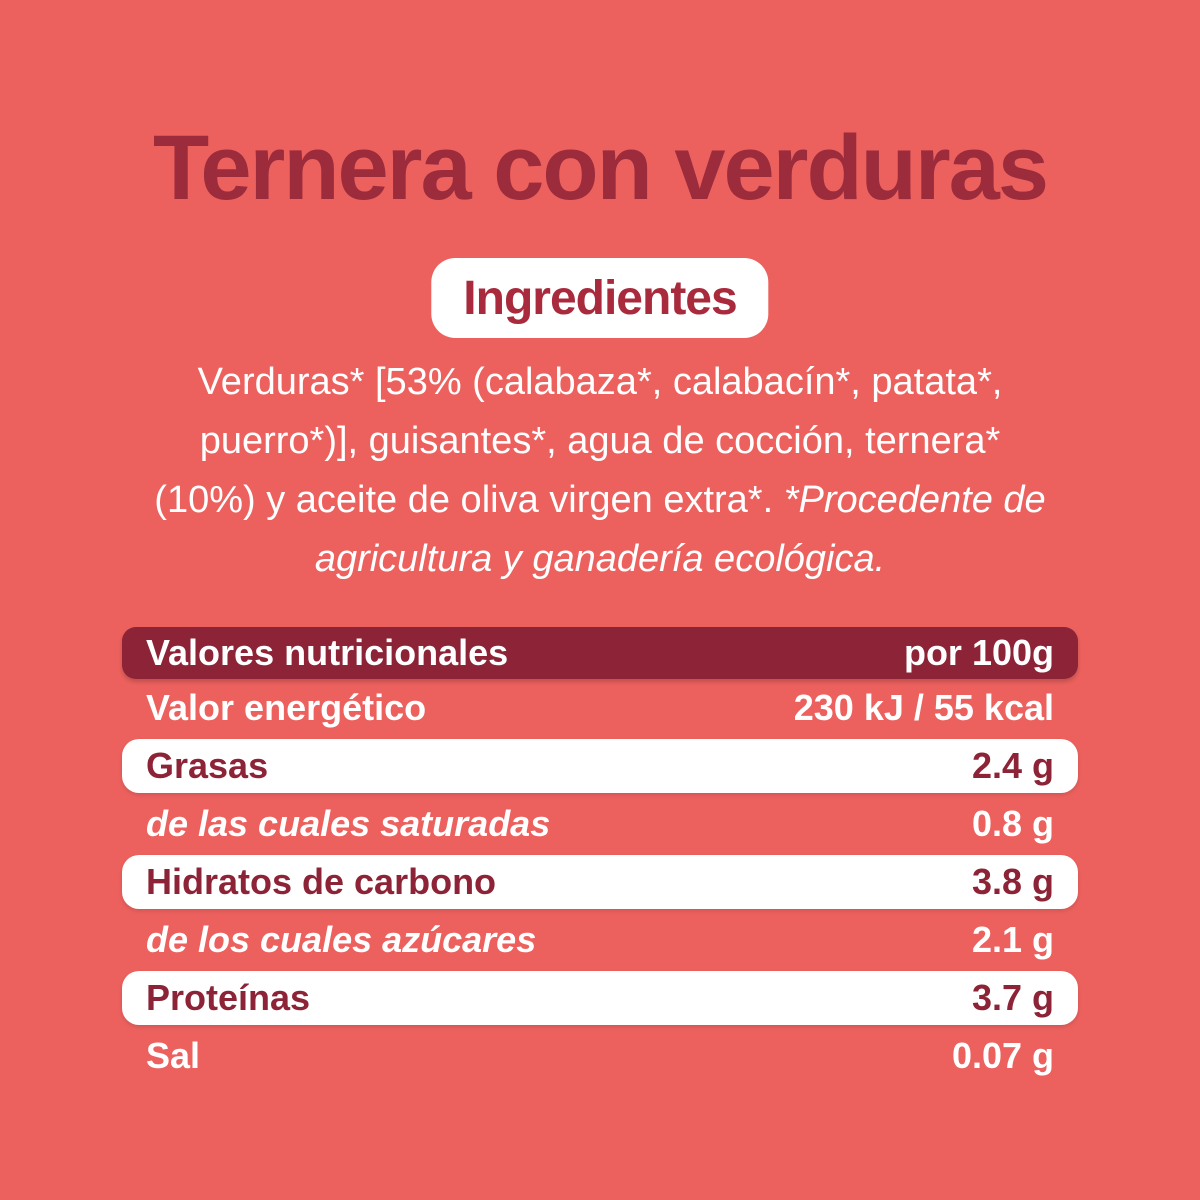 Image resolution: width=1200 pixels, height=1200 pixels. I want to click on row-value-carbohydrates: 3.8 g, so click(1012, 881).